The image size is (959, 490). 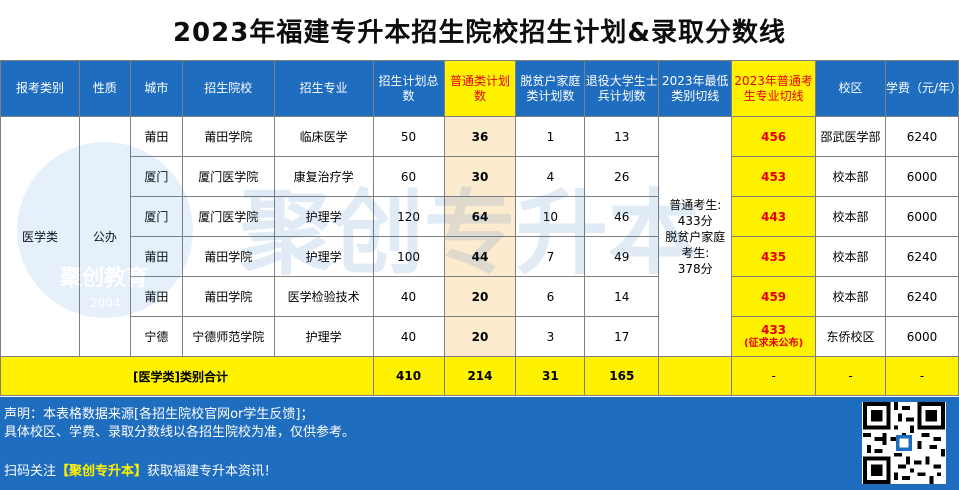 What do you see at coordinates (212, 471) in the screenshot?
I see `notes-line-3-suffix: 获取福建专升本资讯！` at bounding box center [212, 471].